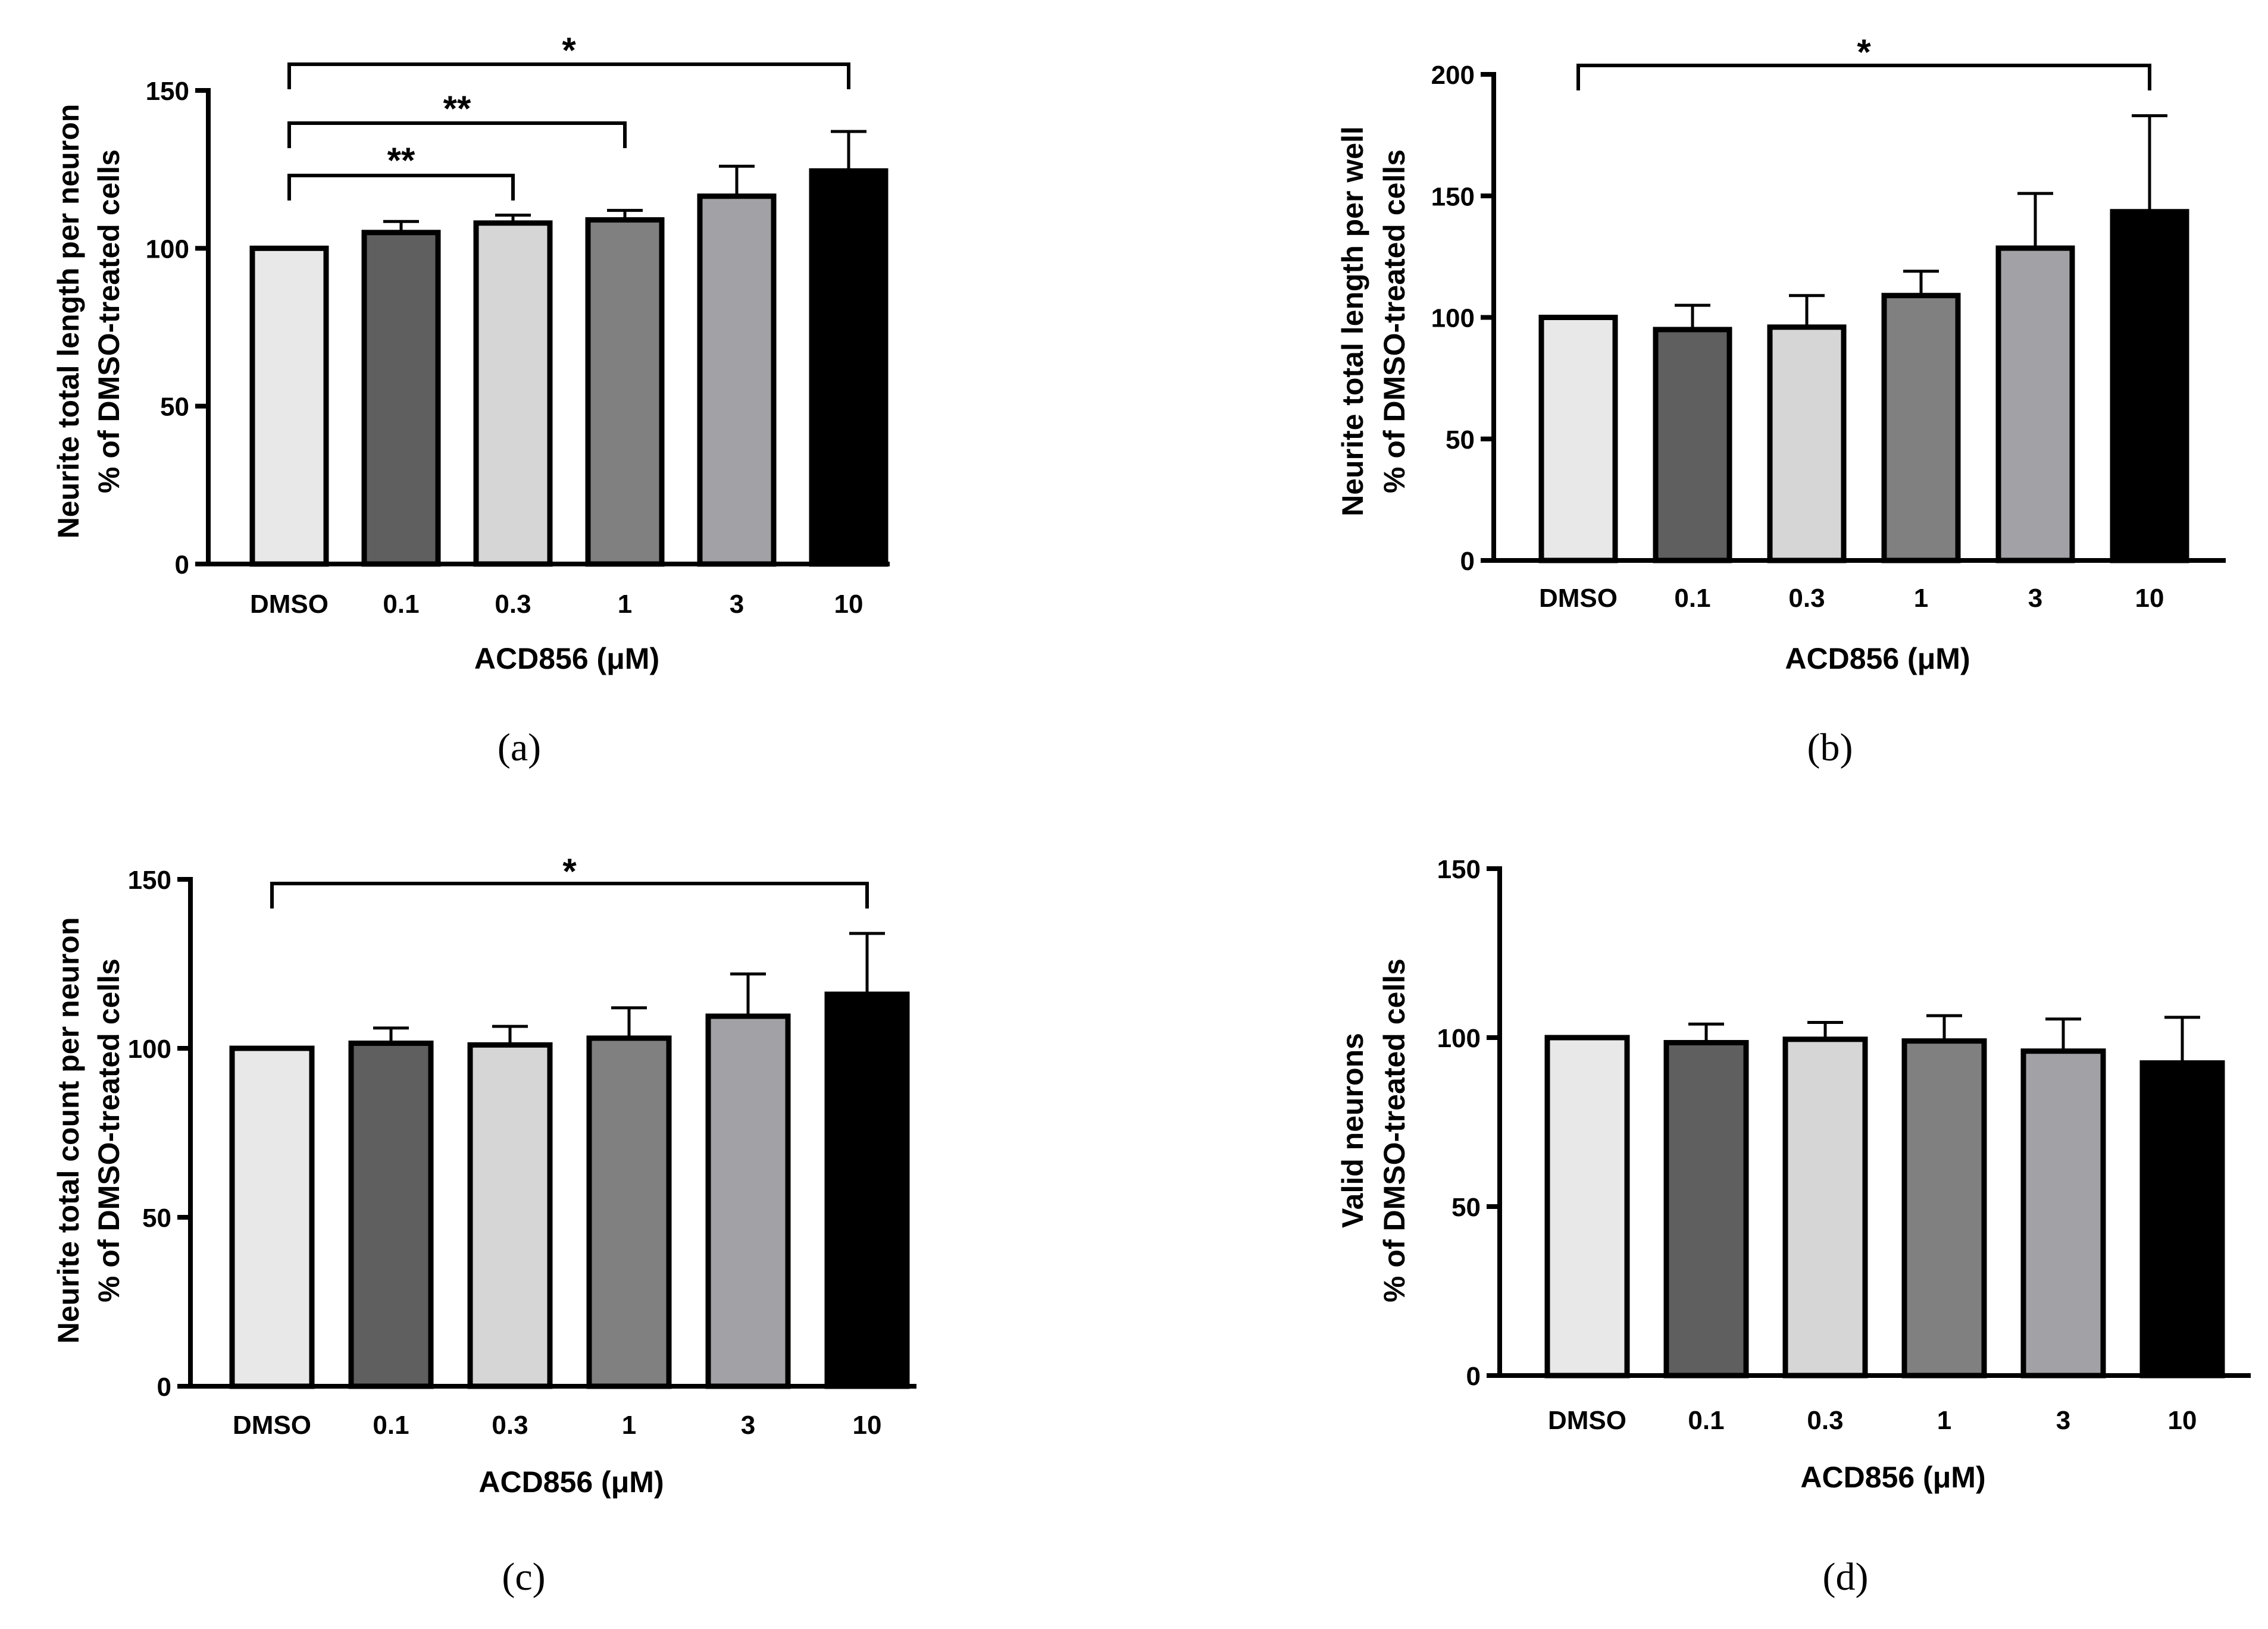 The image size is (2268, 1629). I want to click on y-axis-title: Valid neurons, so click(1352, 1130).